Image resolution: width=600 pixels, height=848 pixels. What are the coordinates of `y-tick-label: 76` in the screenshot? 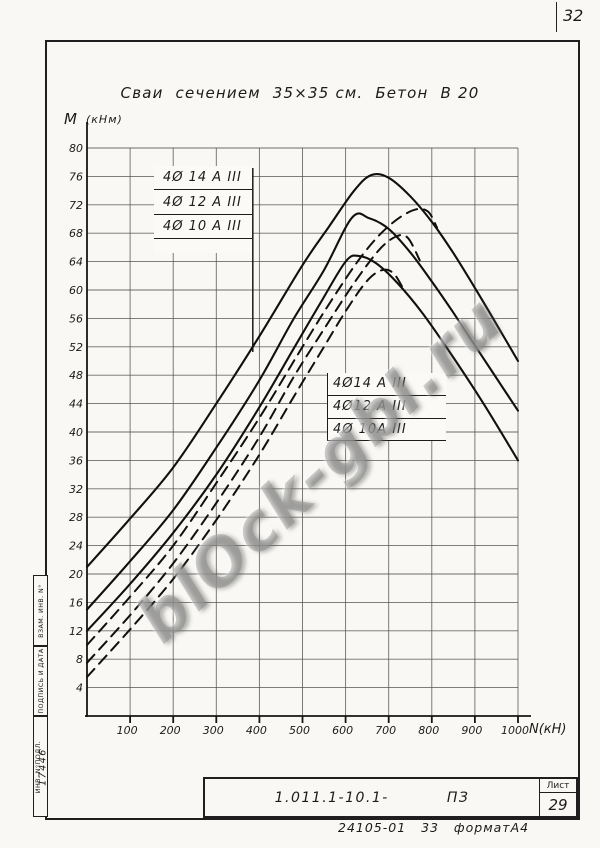 It's located at (76, 176).